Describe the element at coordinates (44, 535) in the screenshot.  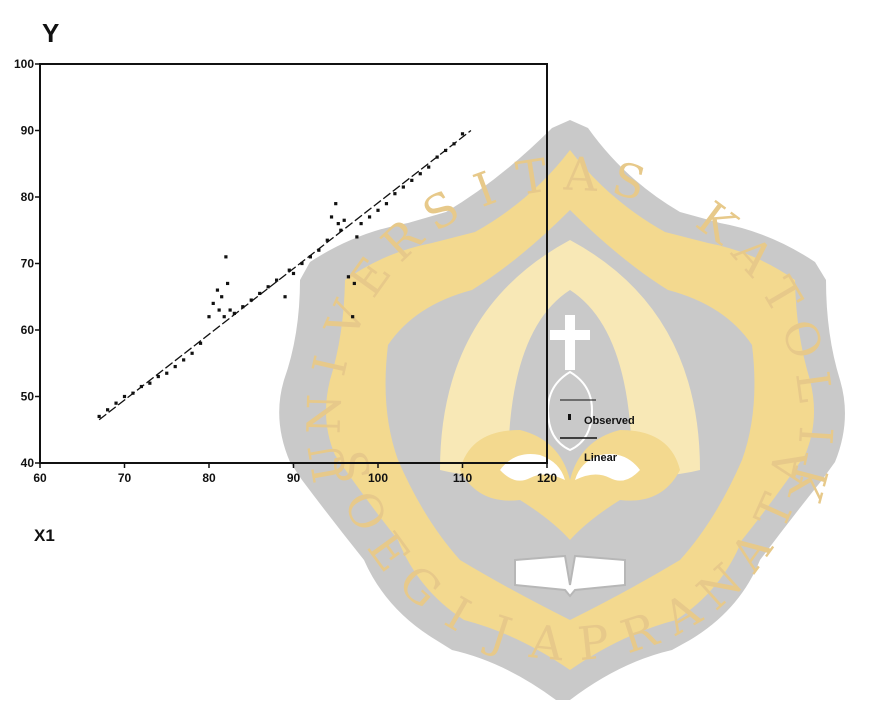
I see `x-axis-title: X1` at that location.